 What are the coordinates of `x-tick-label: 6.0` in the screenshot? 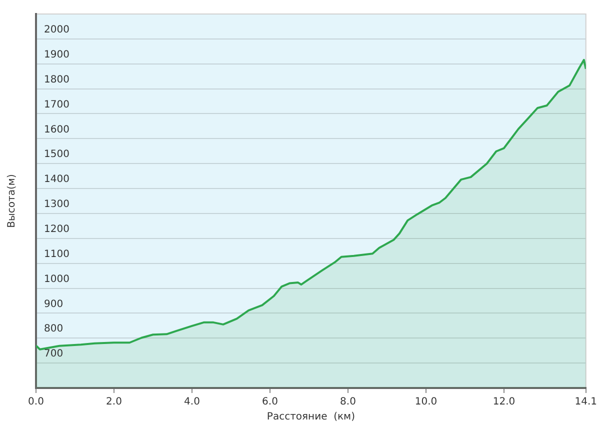 It's located at (270, 402).